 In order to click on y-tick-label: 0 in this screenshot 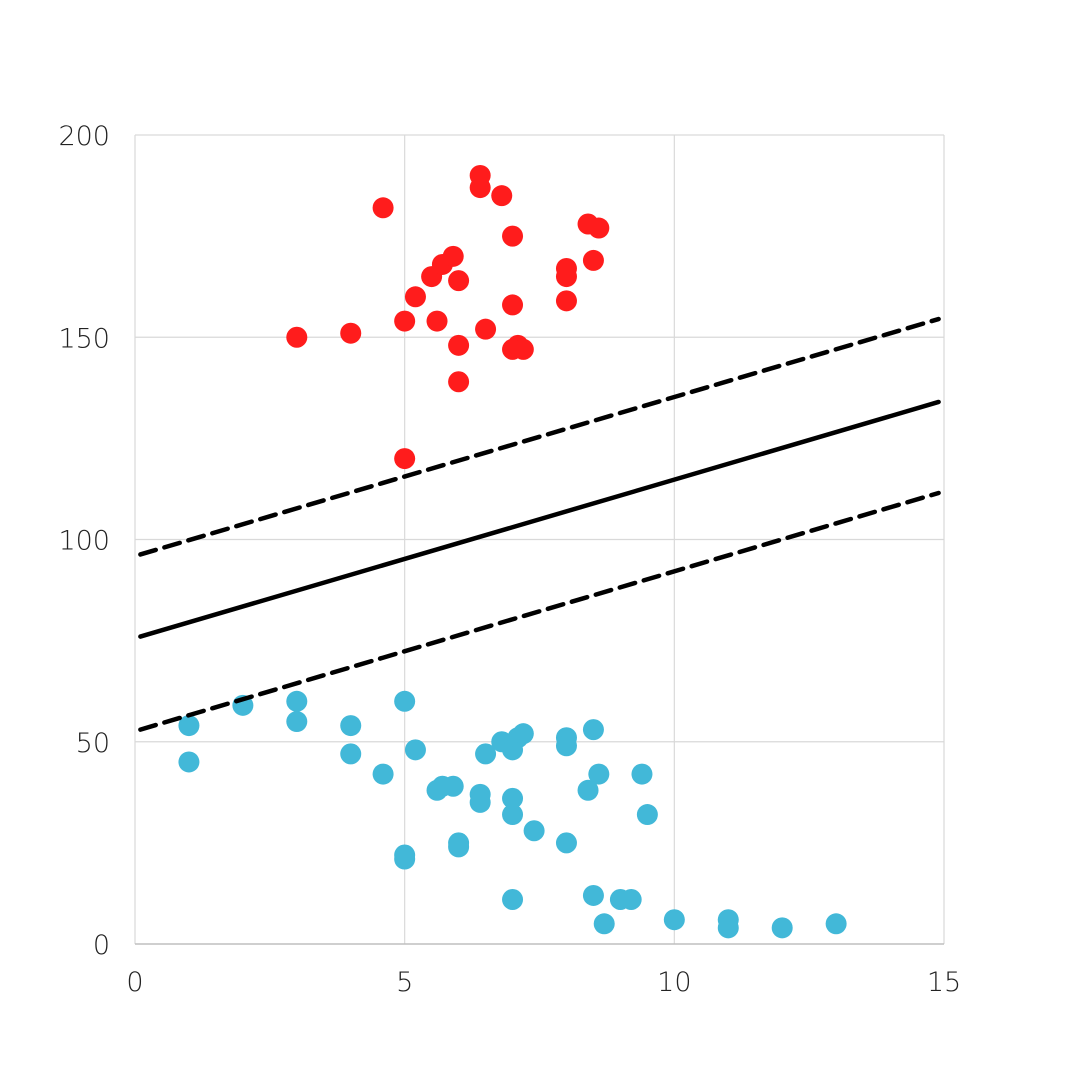, I will do `click(101, 945)`.